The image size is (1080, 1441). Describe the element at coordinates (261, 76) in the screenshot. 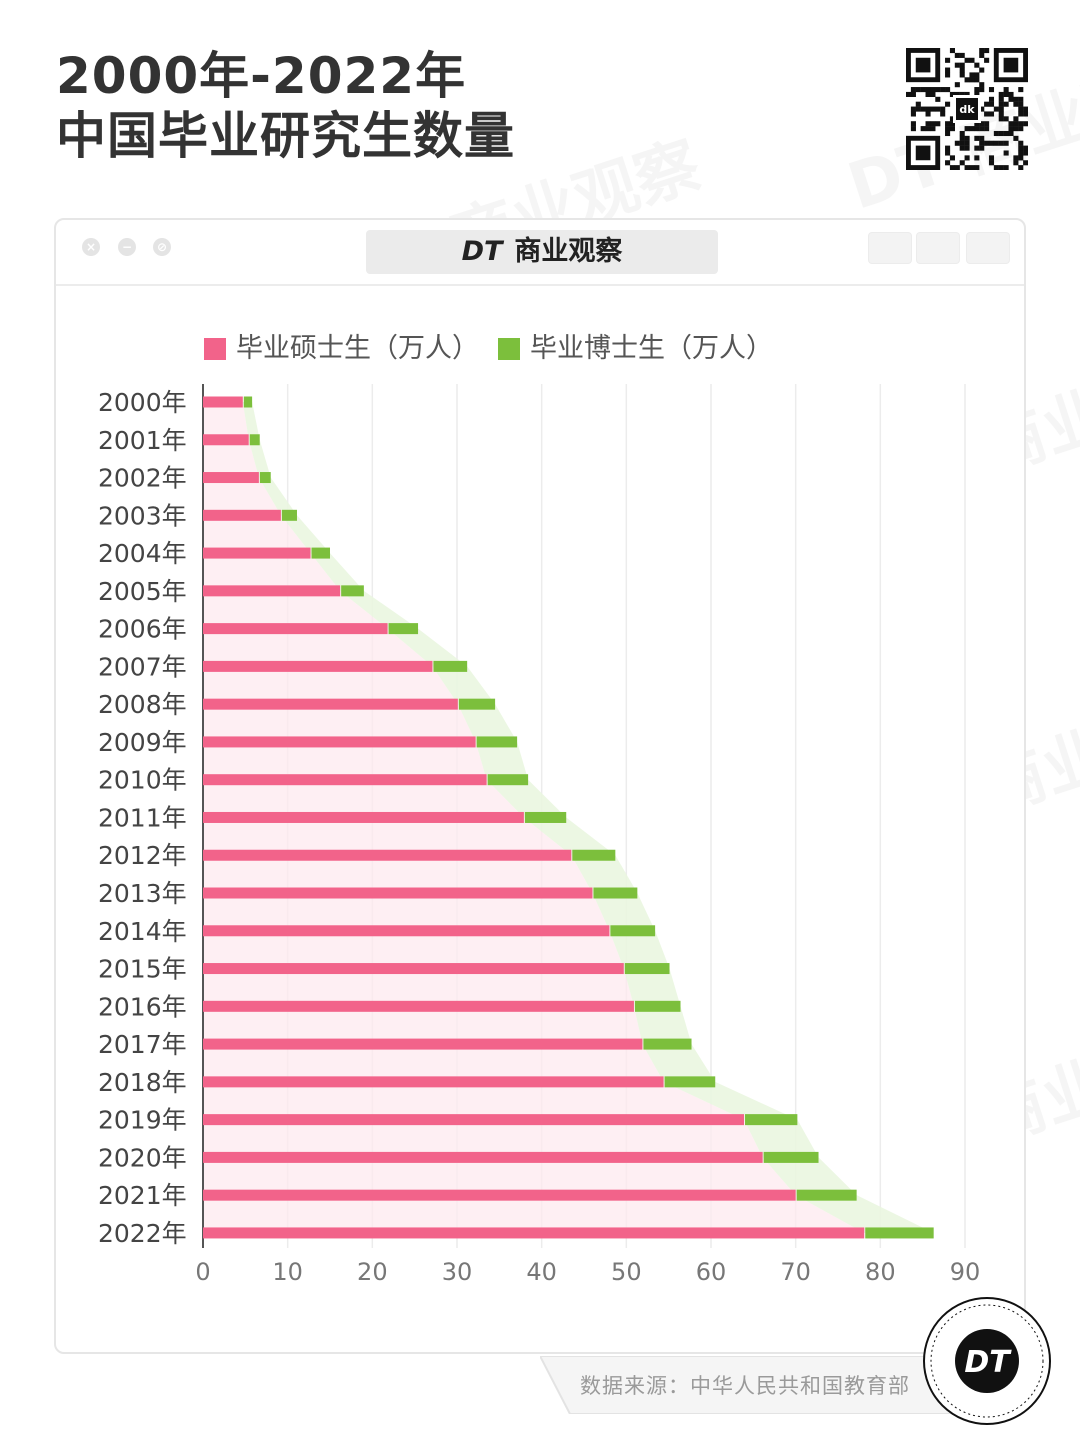

I see `title-line-1: 2000年-2022年` at that location.